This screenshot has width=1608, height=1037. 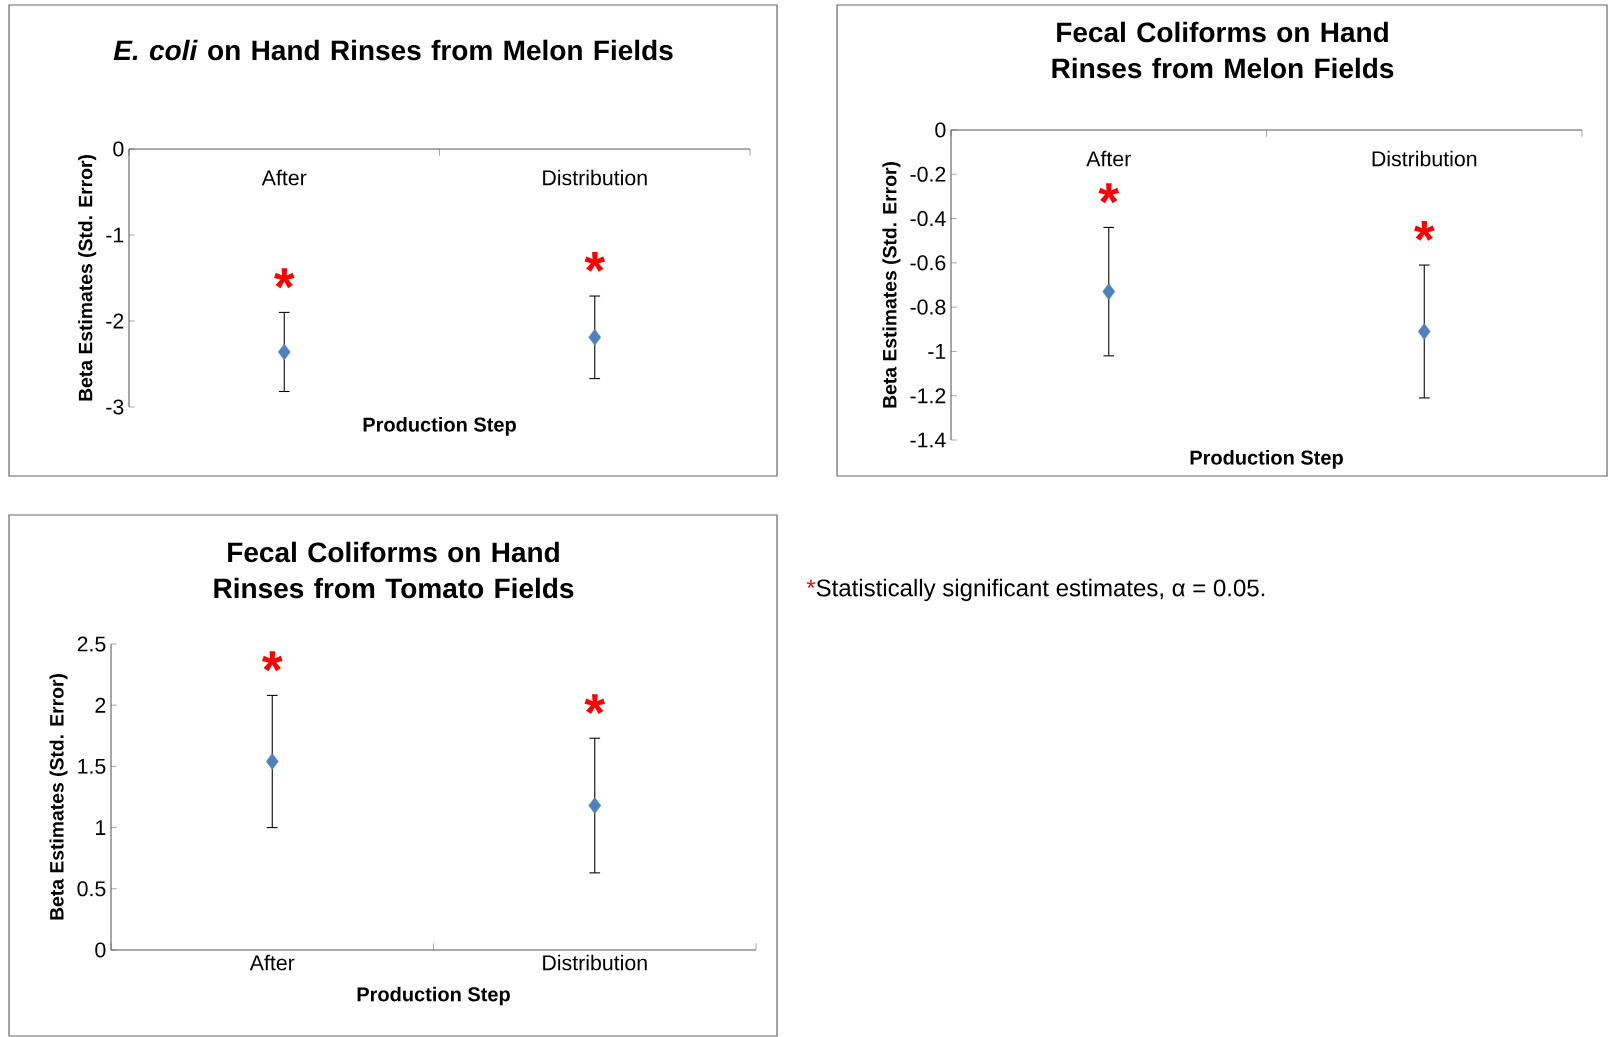 I want to click on y-tick-label: -0.2, so click(x=928, y=174).